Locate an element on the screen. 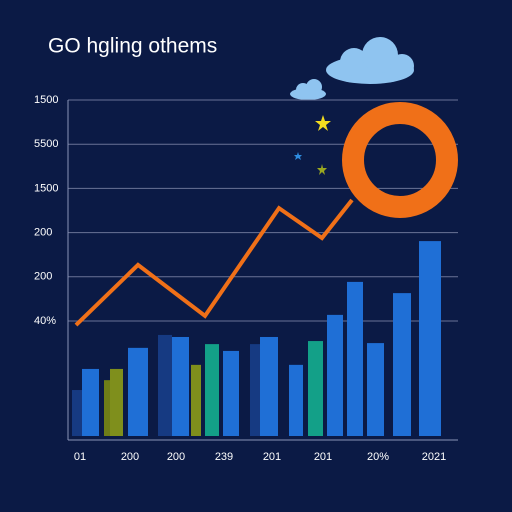 This screenshot has height=512, width=512. x-tick-label: 01 is located at coordinates (80, 457).